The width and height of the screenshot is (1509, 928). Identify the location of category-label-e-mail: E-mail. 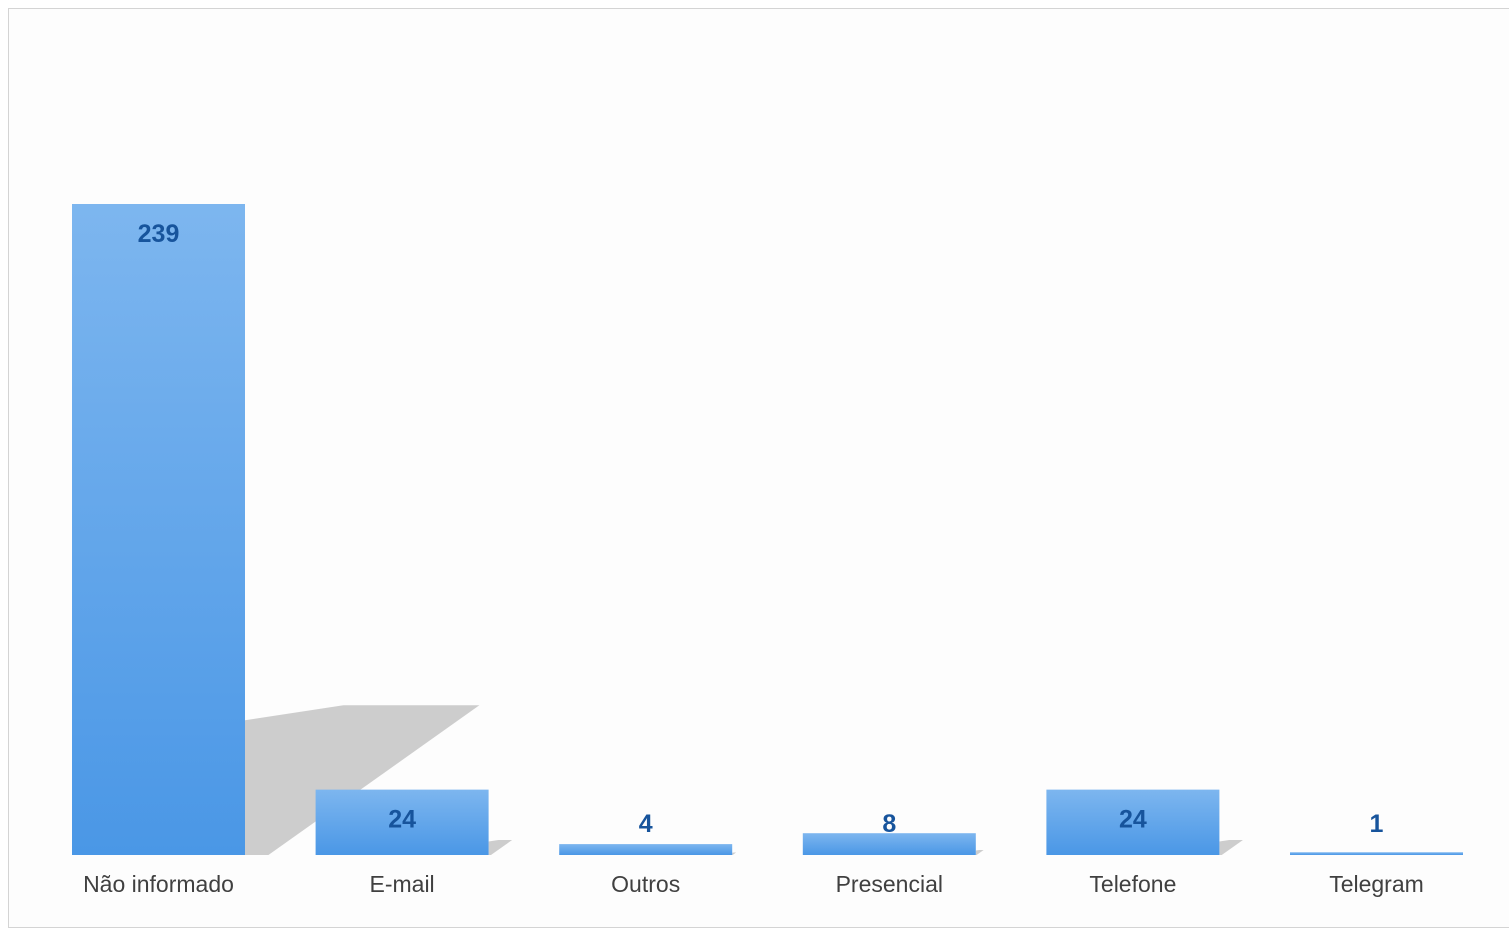
(402, 884).